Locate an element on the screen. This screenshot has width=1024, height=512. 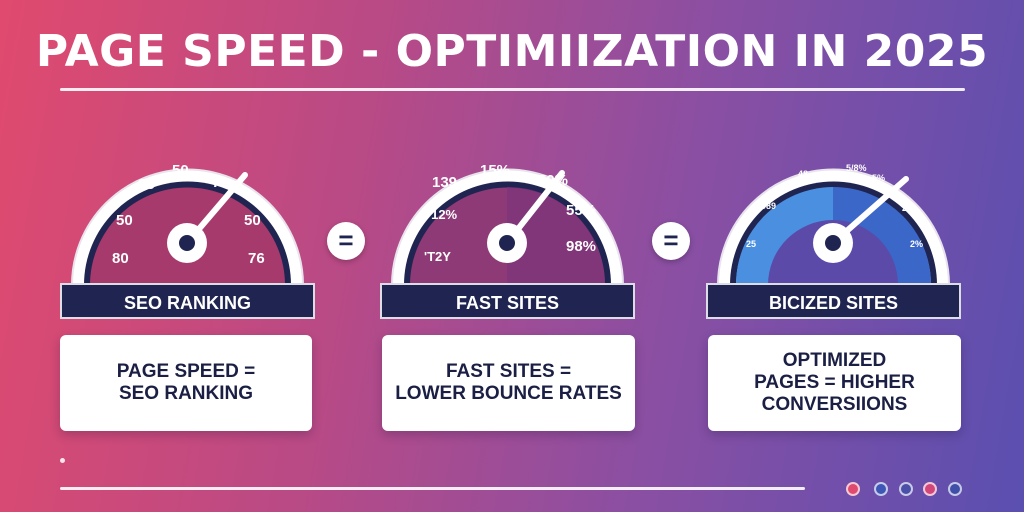
description-box: PAGE SPEED = SEO RANKING is located at coordinates (186, 383).